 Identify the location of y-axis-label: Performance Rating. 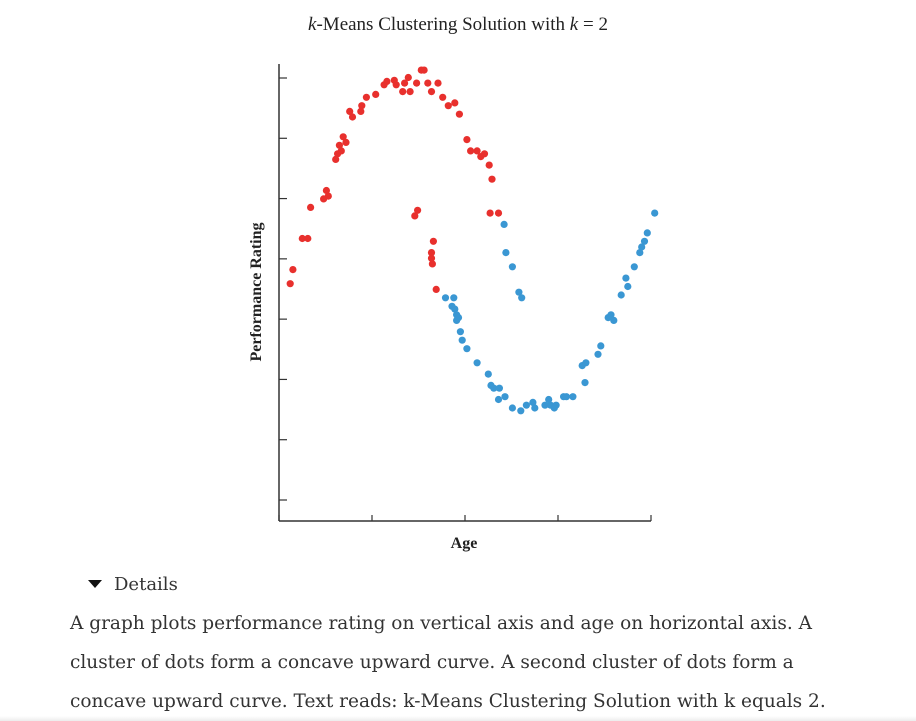
(256, 291).